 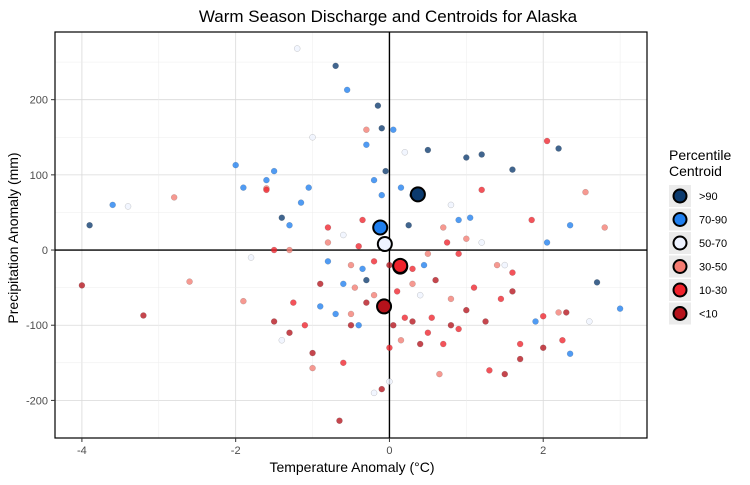 I want to click on y-tick-label: 100, so click(x=39, y=176).